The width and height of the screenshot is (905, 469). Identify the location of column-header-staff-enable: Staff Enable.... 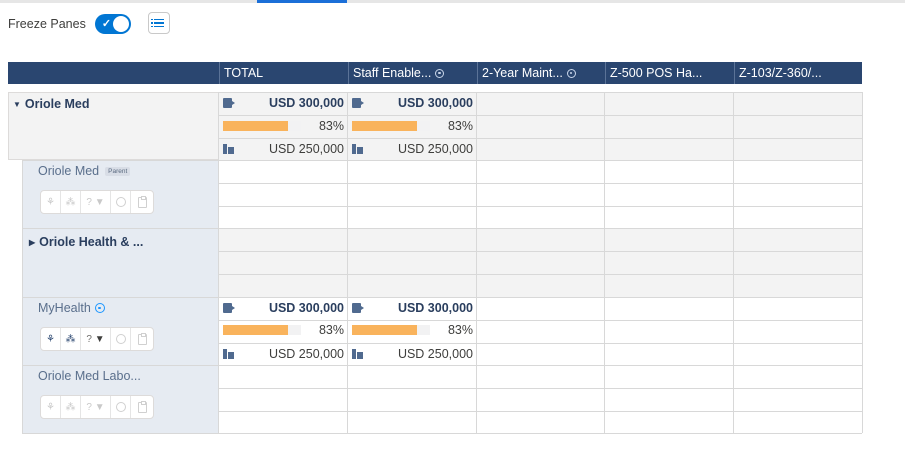
(412, 73).